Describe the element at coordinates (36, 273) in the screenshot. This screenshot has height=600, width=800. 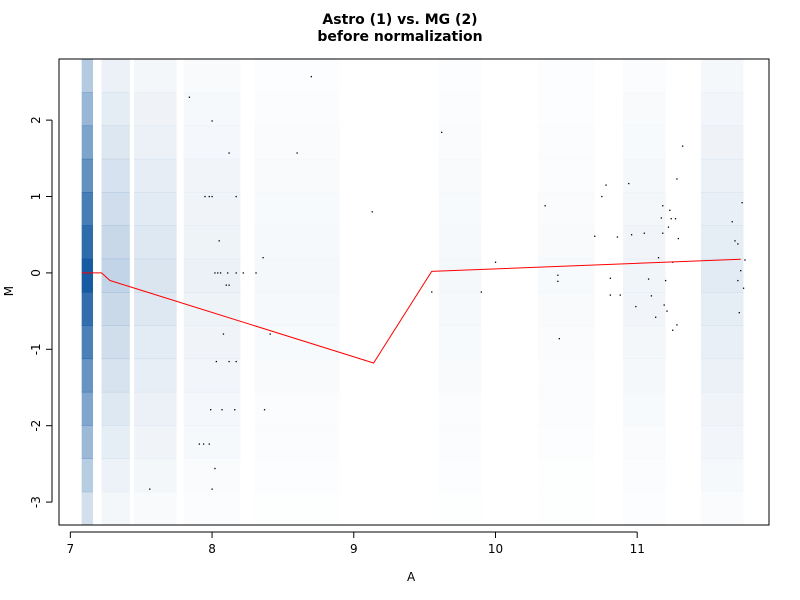
I see `y-tick-label-0: 0` at that location.